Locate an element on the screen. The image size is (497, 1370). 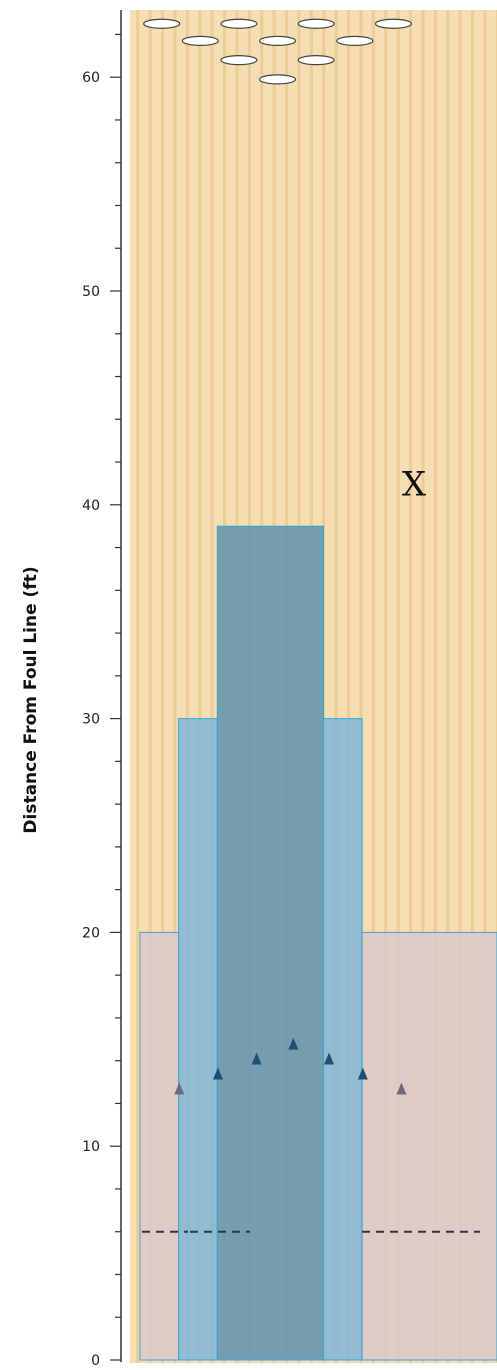
y-axis: 0 10 20 30 40 50 60 is located at coordinates (102, 689).